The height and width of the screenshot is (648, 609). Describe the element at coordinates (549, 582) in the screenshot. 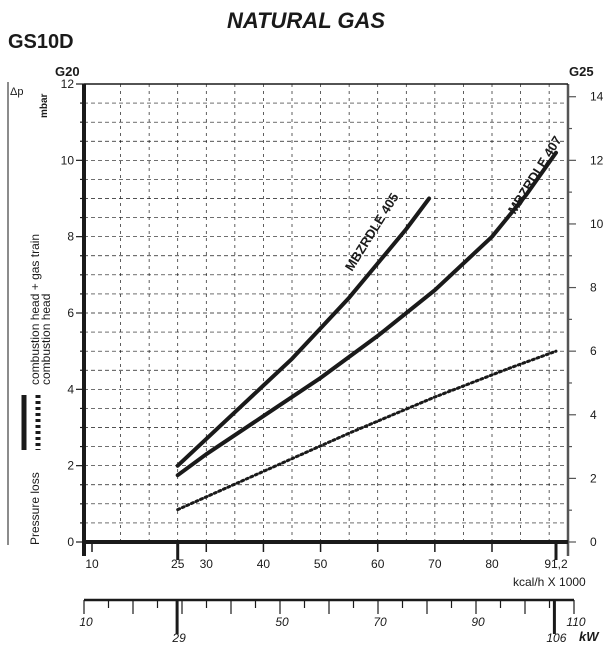

I see `kcal-unit-label: kcal/h X 1000` at that location.